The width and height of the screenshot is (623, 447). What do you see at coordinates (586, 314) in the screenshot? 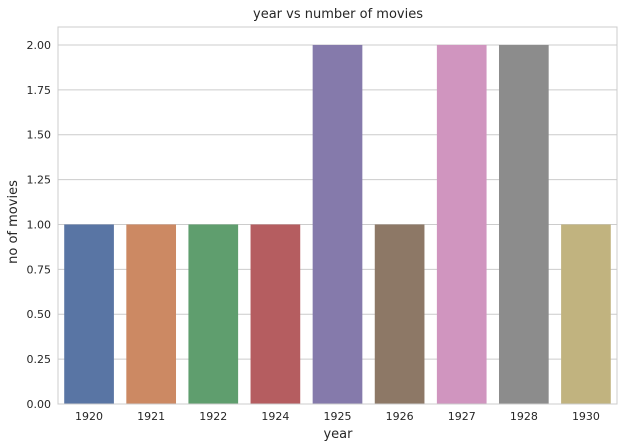
I see `bar-1930` at bounding box center [586, 314].